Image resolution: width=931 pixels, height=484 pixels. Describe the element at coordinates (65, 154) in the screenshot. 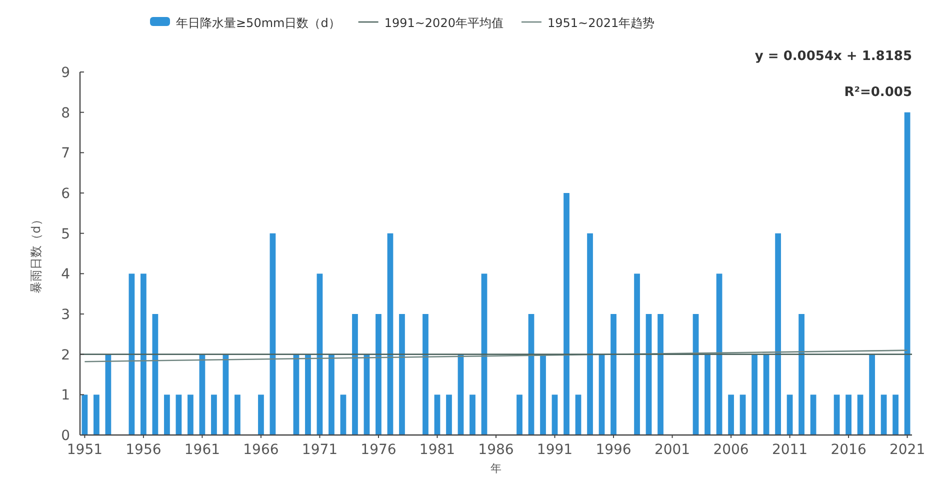

I see `y-tick-label: 7` at that location.